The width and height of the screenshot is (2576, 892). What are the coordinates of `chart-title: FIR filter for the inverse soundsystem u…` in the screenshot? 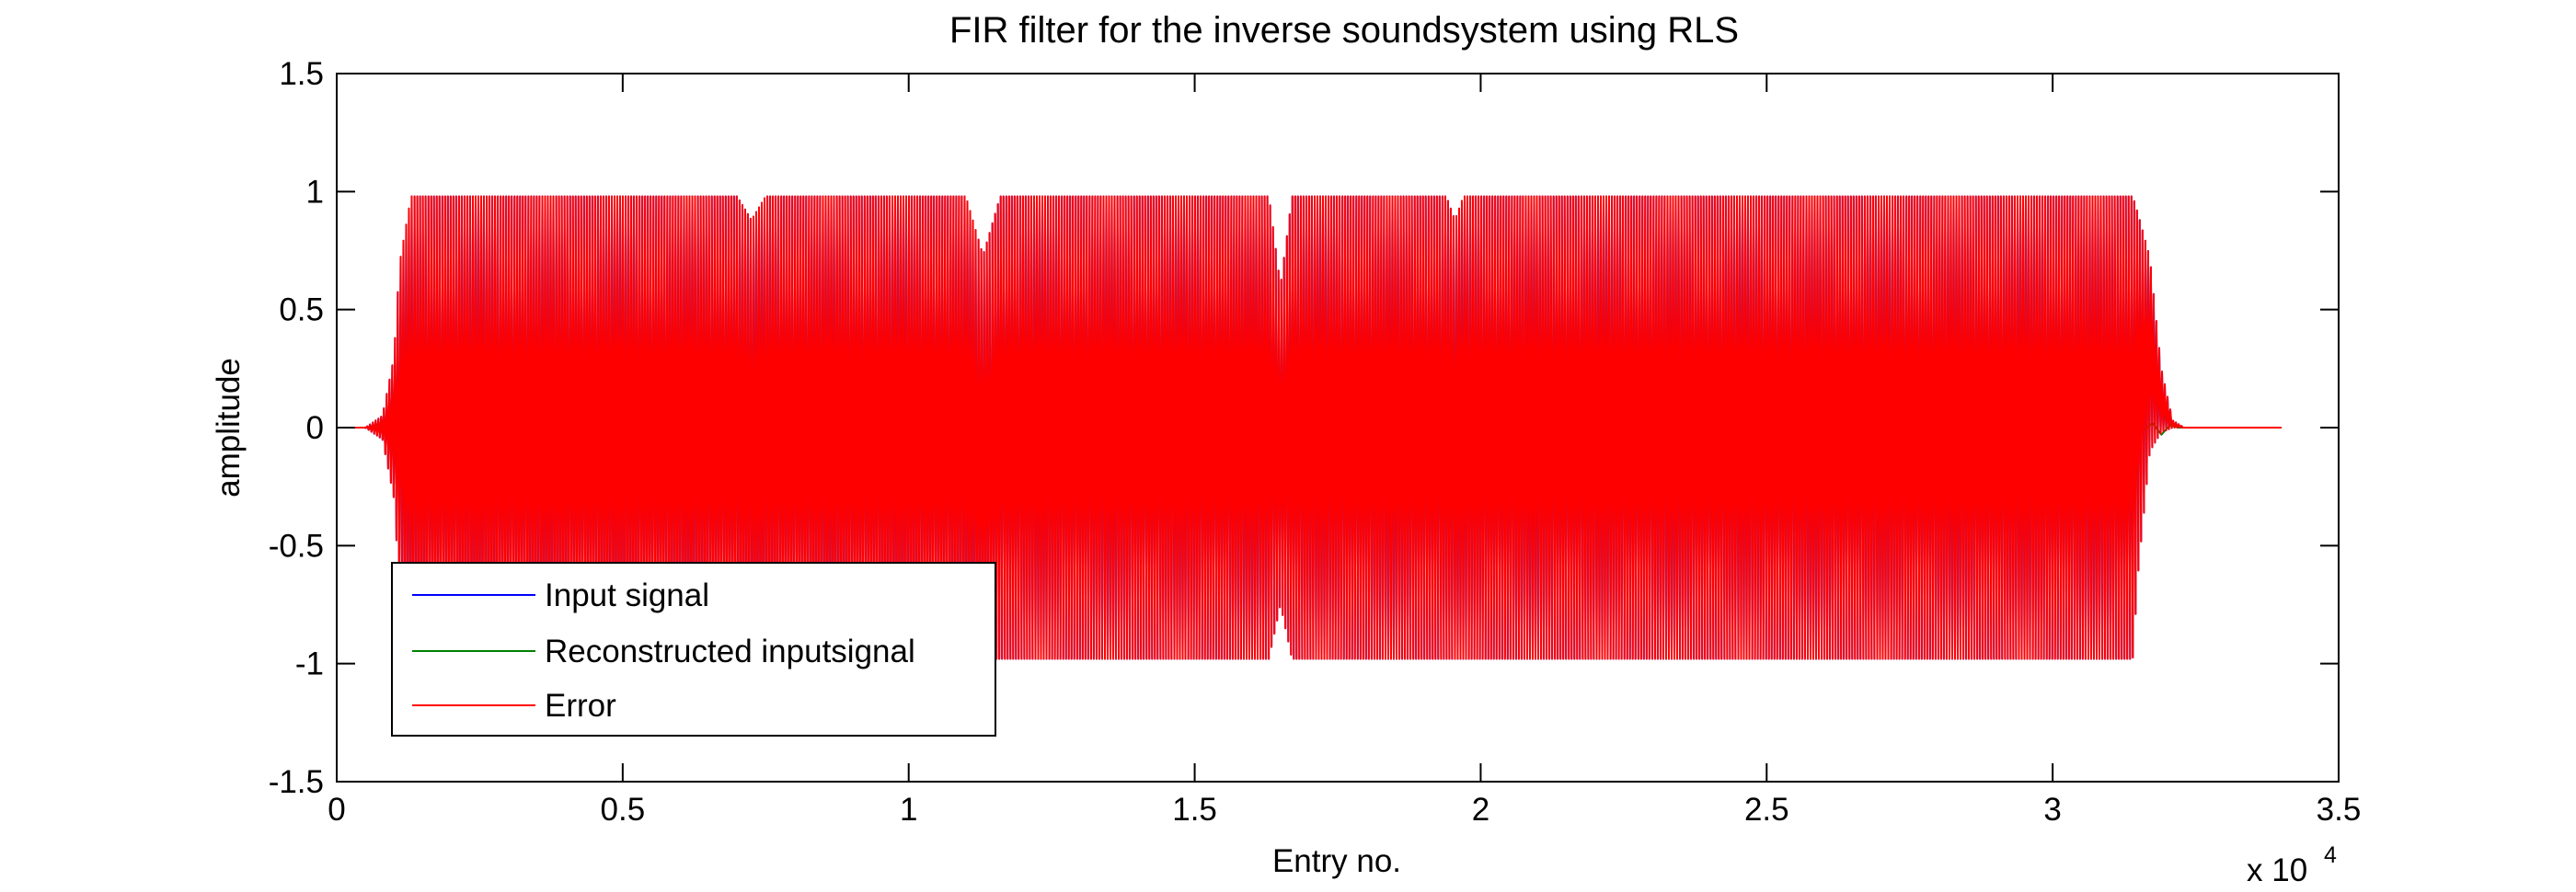 It's located at (1344, 30).